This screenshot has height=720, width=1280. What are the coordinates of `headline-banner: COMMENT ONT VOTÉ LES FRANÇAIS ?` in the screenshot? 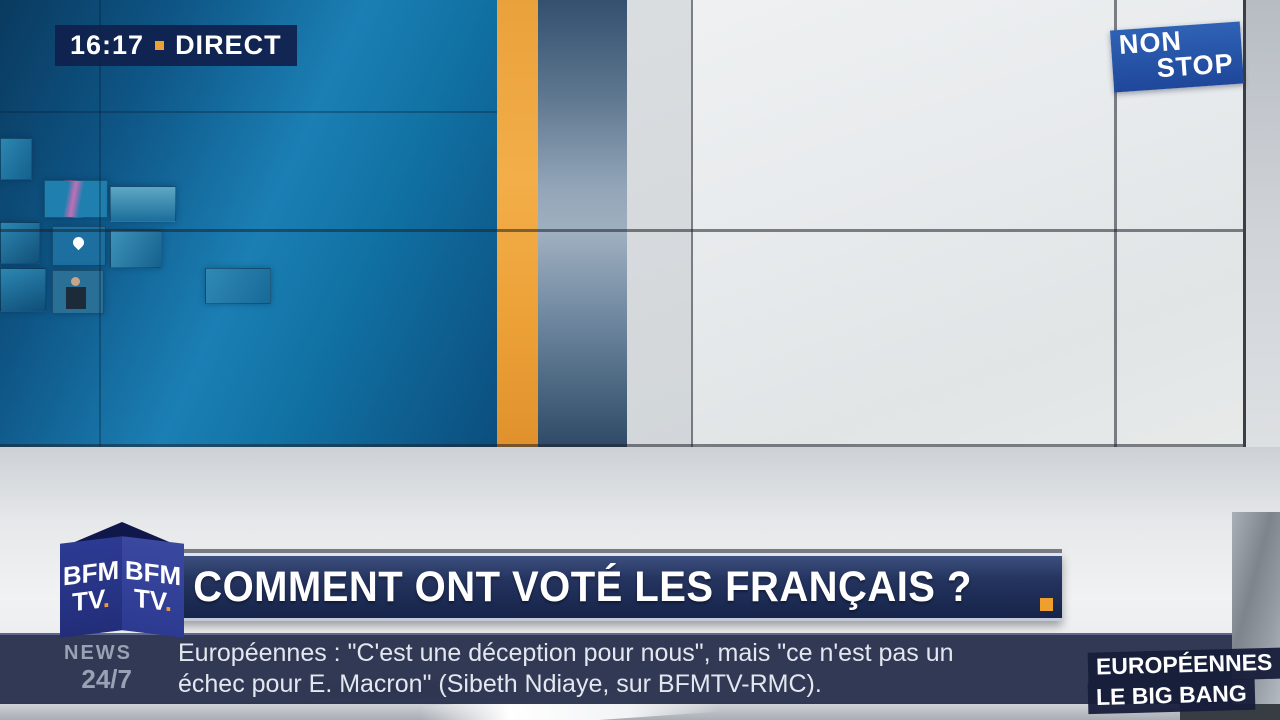 It's located at (596, 587).